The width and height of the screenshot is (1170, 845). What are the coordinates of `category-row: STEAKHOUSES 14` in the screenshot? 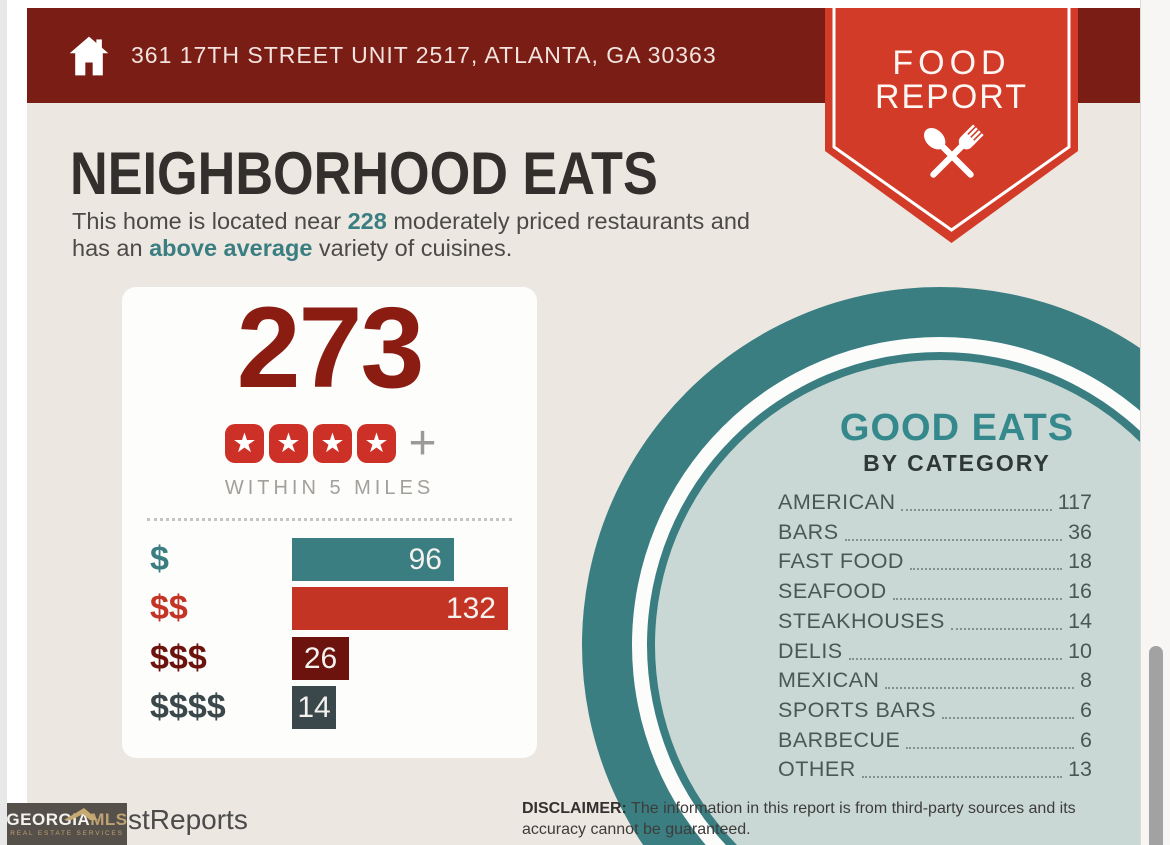 It's located at (935, 620).